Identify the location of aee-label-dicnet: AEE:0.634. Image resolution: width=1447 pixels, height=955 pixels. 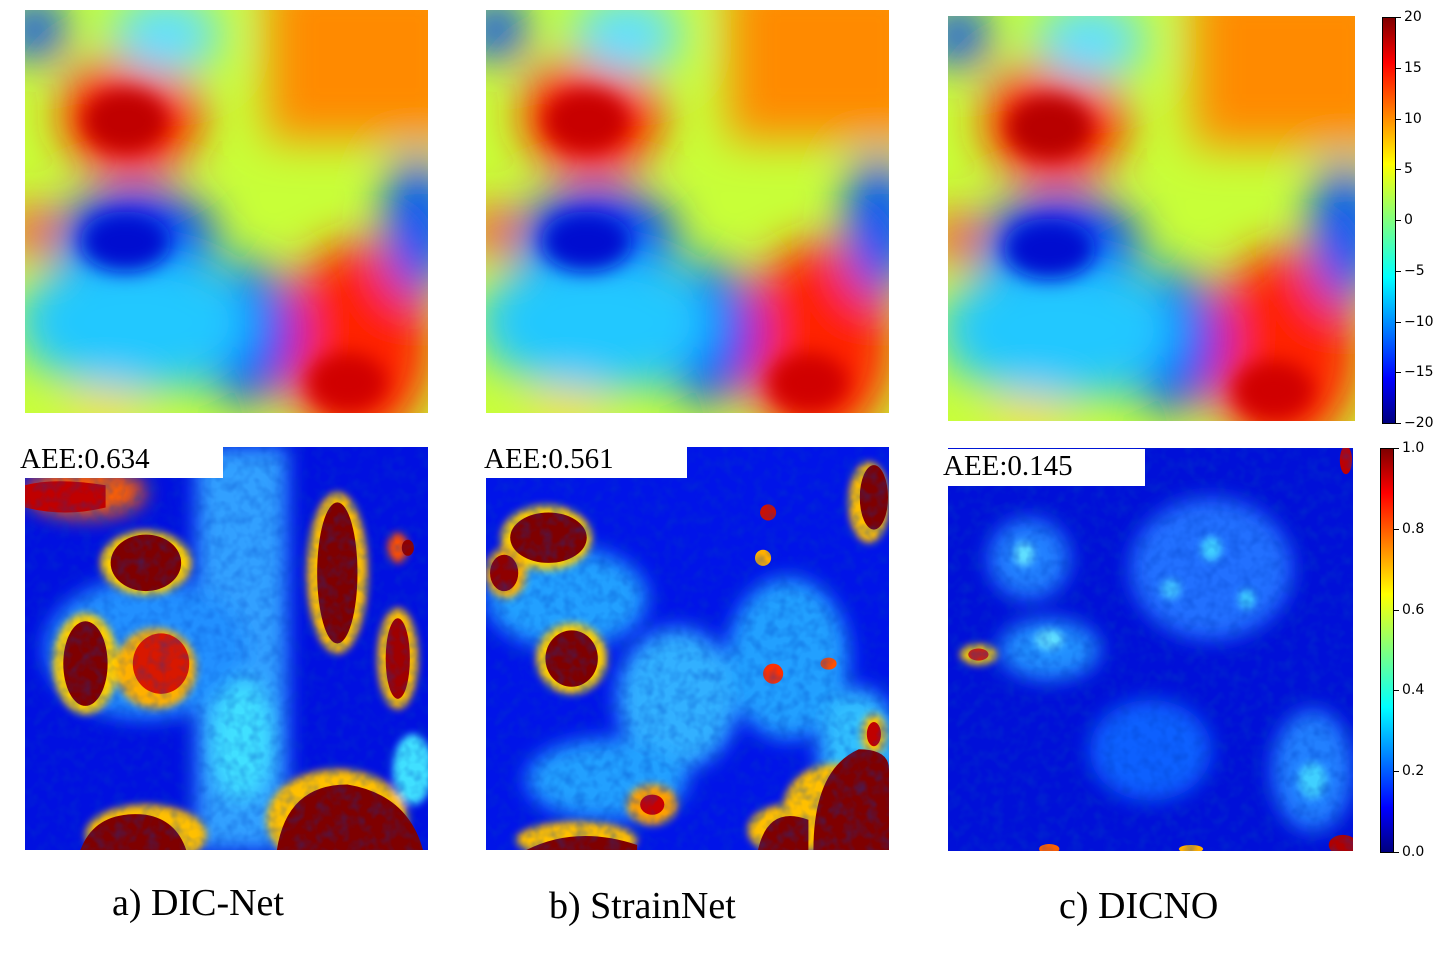
(121, 460).